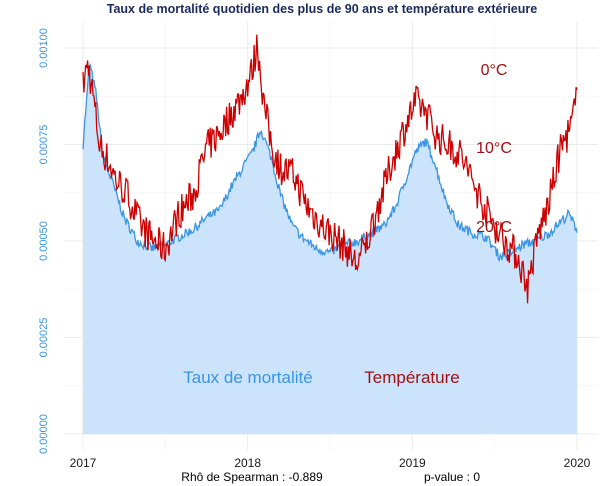 Image resolution: width=605 pixels, height=486 pixels. What do you see at coordinates (252, 477) in the screenshot?
I see `spearman-label: Rhô de Spearman : -0.889` at bounding box center [252, 477].